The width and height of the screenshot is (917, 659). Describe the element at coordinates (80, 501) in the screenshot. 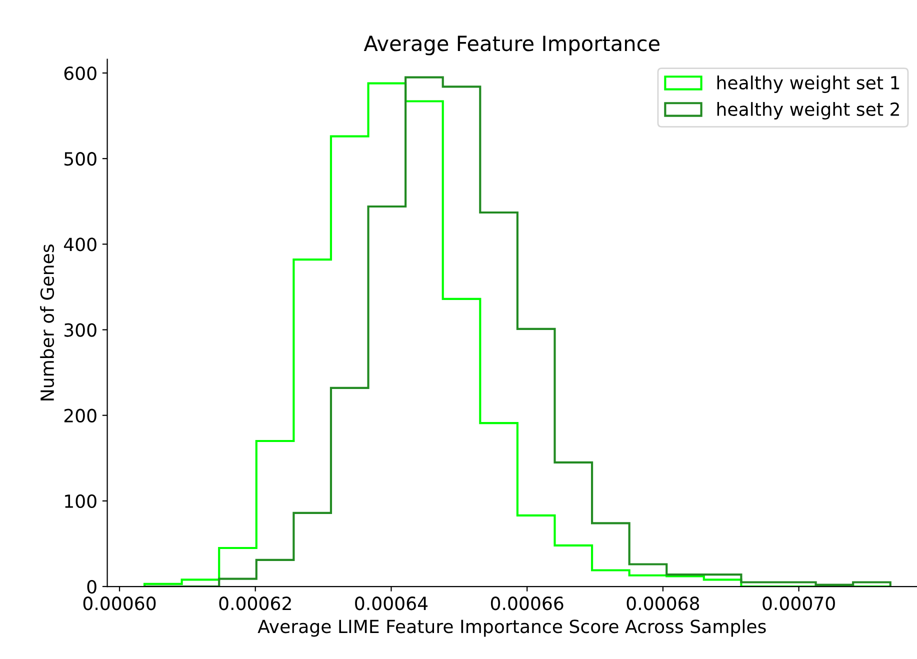

I see `y-tick-label: 100` at that location.